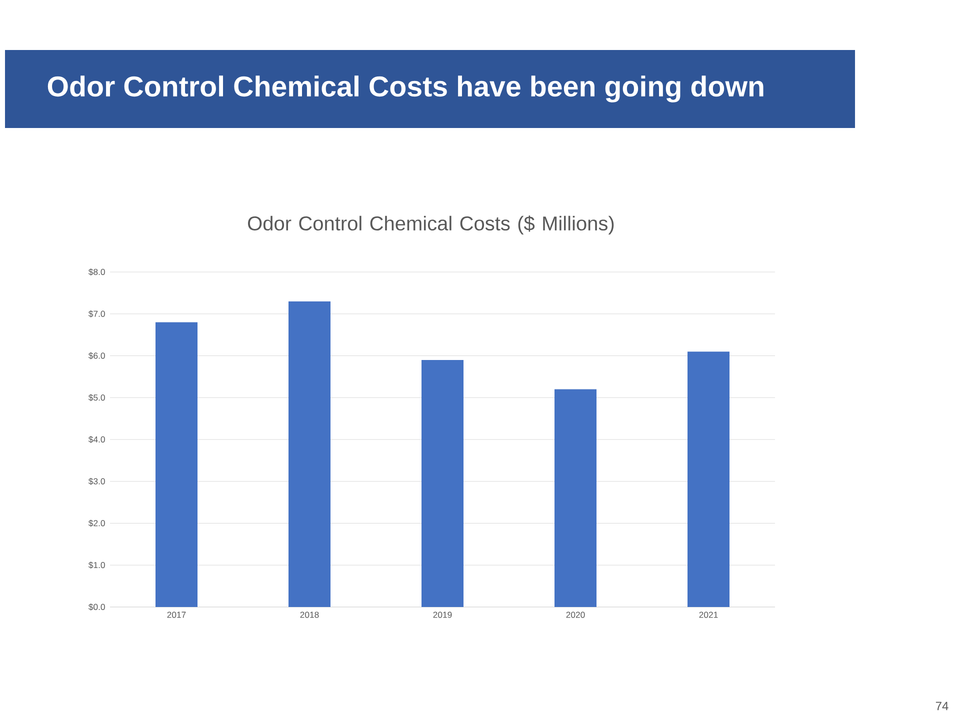 The image size is (960, 721). Describe the element at coordinates (442, 615) in the screenshot. I see `x-tick-label: 2019` at that location.